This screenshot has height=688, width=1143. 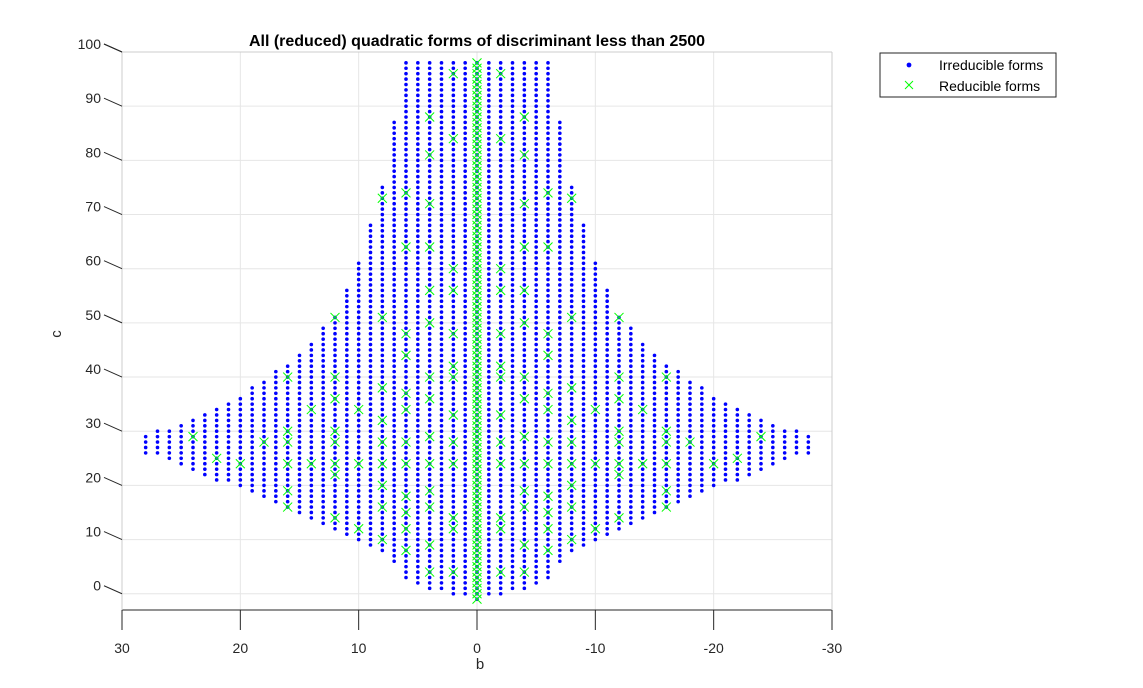 What do you see at coordinates (113, 590) in the screenshot?
I see `y-axis-tick` at bounding box center [113, 590].